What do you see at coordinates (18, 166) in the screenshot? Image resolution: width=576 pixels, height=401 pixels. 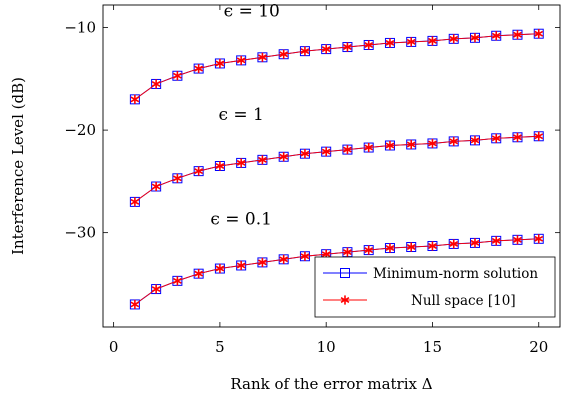 I see `y-axis-label: Interference Level (dB)` at bounding box center [18, 166].